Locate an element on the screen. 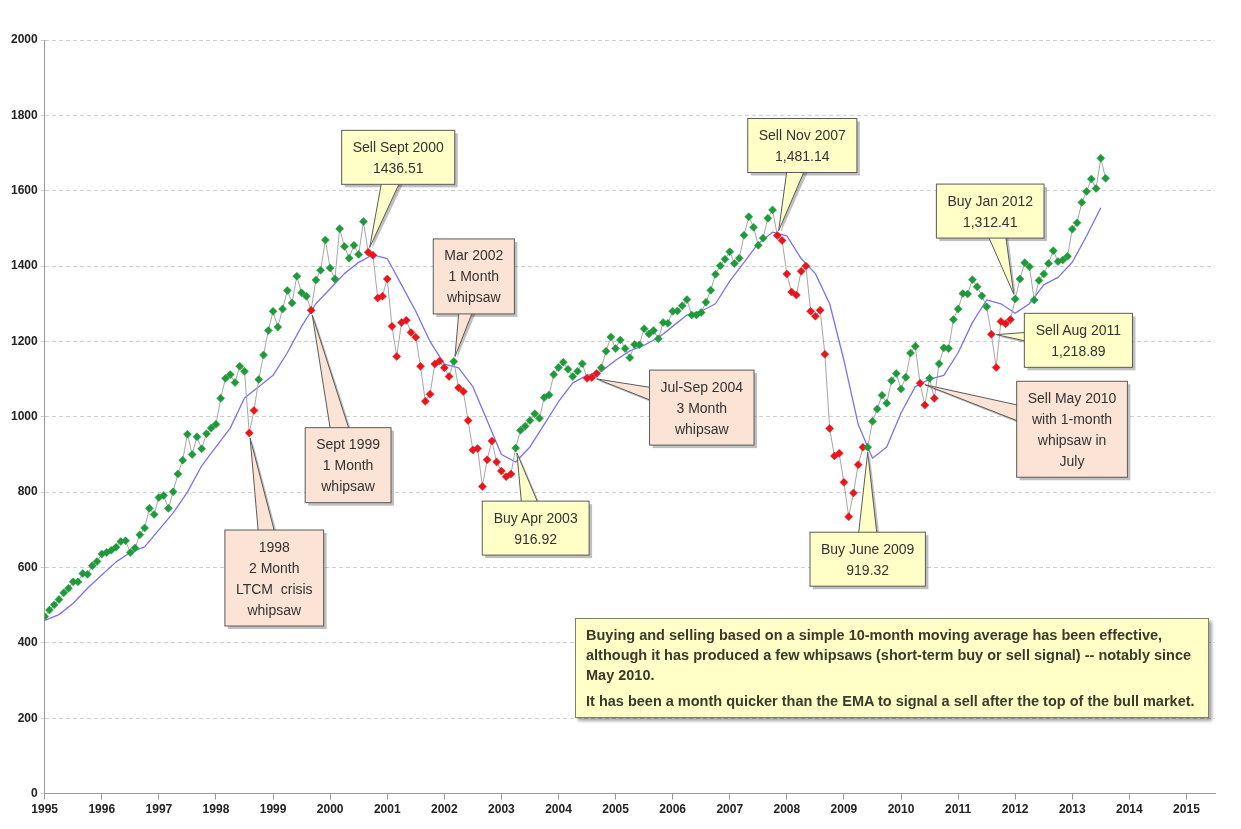 This screenshot has width=1241, height=829. annotation: Sell Nov 2007 1,481.14 is located at coordinates (802, 146).